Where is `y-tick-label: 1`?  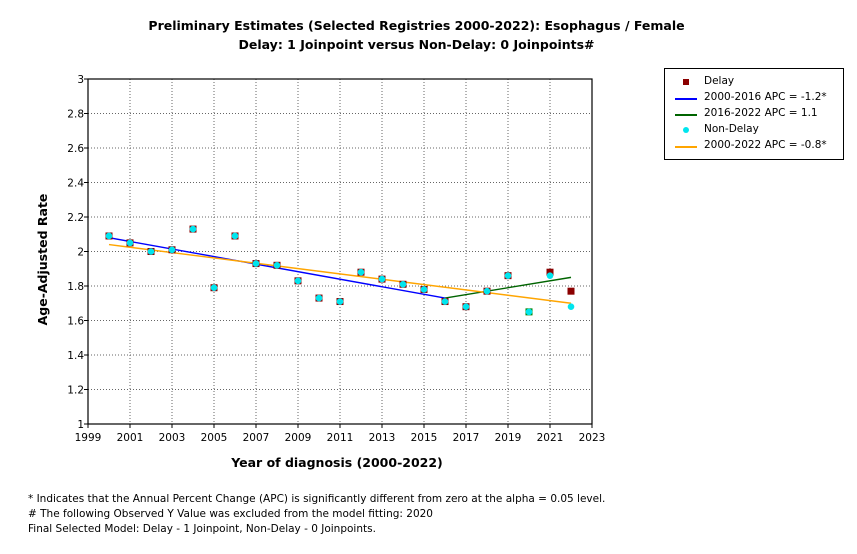 y-tick-label: 1 is located at coordinates (80, 425).